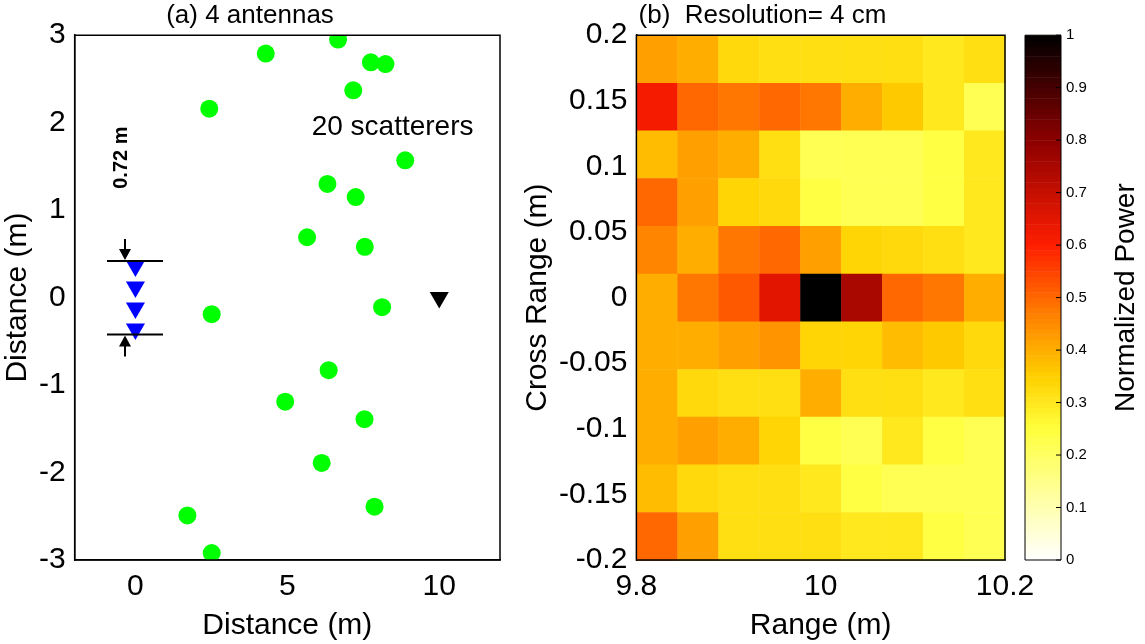 The image size is (1145, 644). I want to click on color-bar-label: 1, so click(1070, 34).